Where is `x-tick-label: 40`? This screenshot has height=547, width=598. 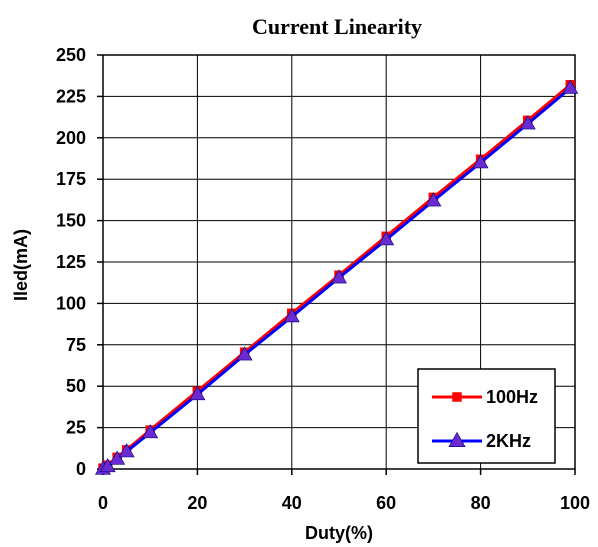 x-tick-label: 40 is located at coordinates (292, 503).